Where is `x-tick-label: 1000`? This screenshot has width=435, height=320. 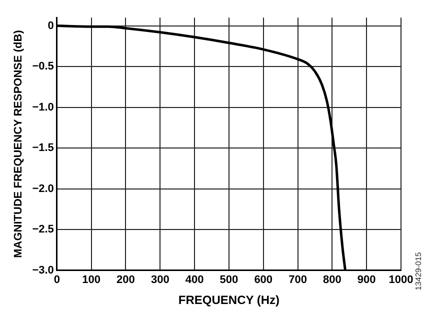 x-tick-label: 1000 is located at coordinates (401, 280).